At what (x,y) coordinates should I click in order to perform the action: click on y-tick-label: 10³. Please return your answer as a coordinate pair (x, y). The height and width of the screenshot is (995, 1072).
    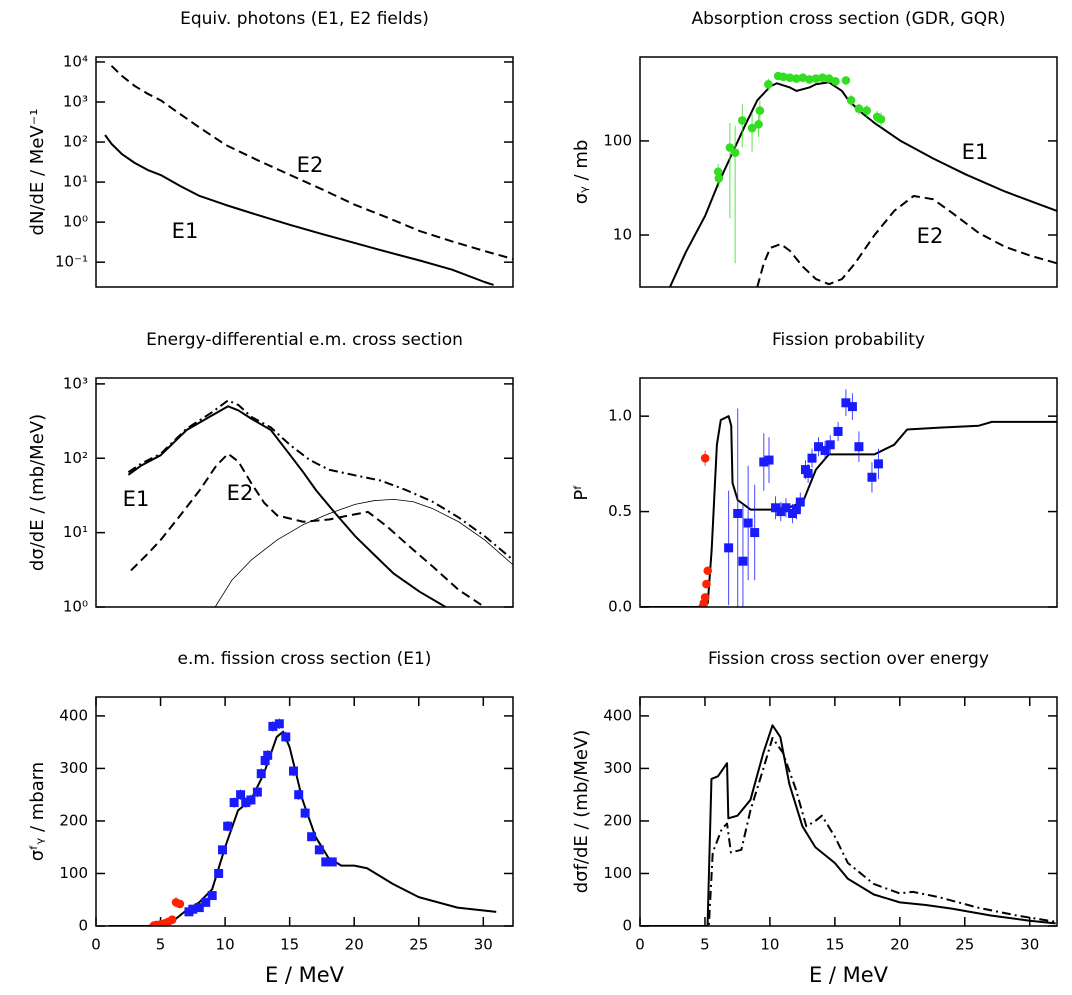
    Looking at the image, I should click on (75, 102).